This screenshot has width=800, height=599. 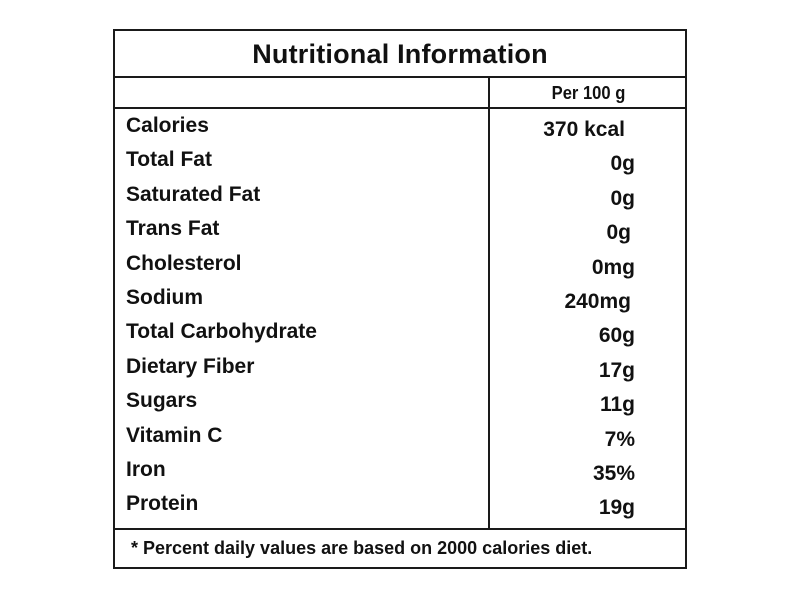 I want to click on column-header-row: Per 100 g, so click(x=400, y=93).